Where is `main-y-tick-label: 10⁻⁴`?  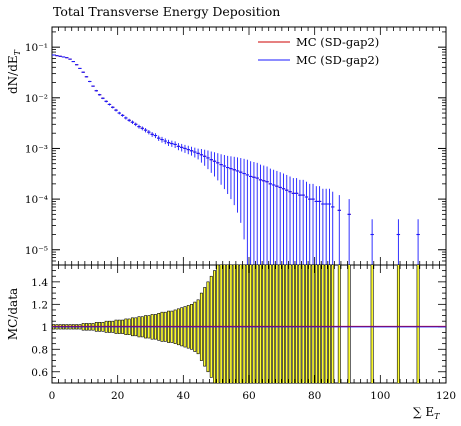
main-y-tick-label: 10⁻⁴ is located at coordinates (36, 200).